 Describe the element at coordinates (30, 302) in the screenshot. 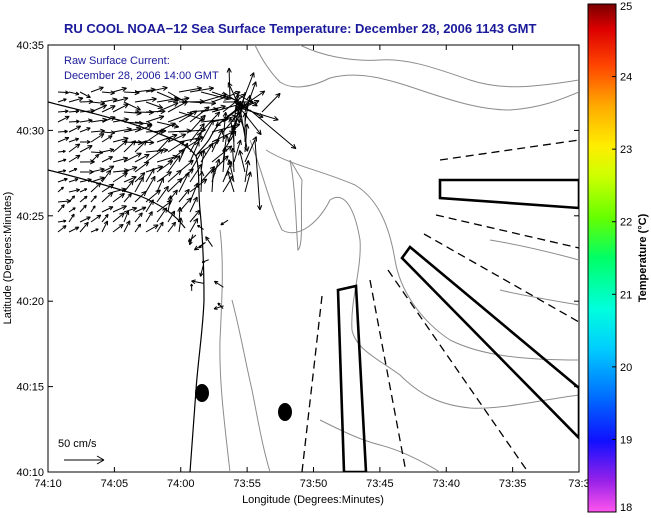

I see `y-tick-label: 40:20` at that location.